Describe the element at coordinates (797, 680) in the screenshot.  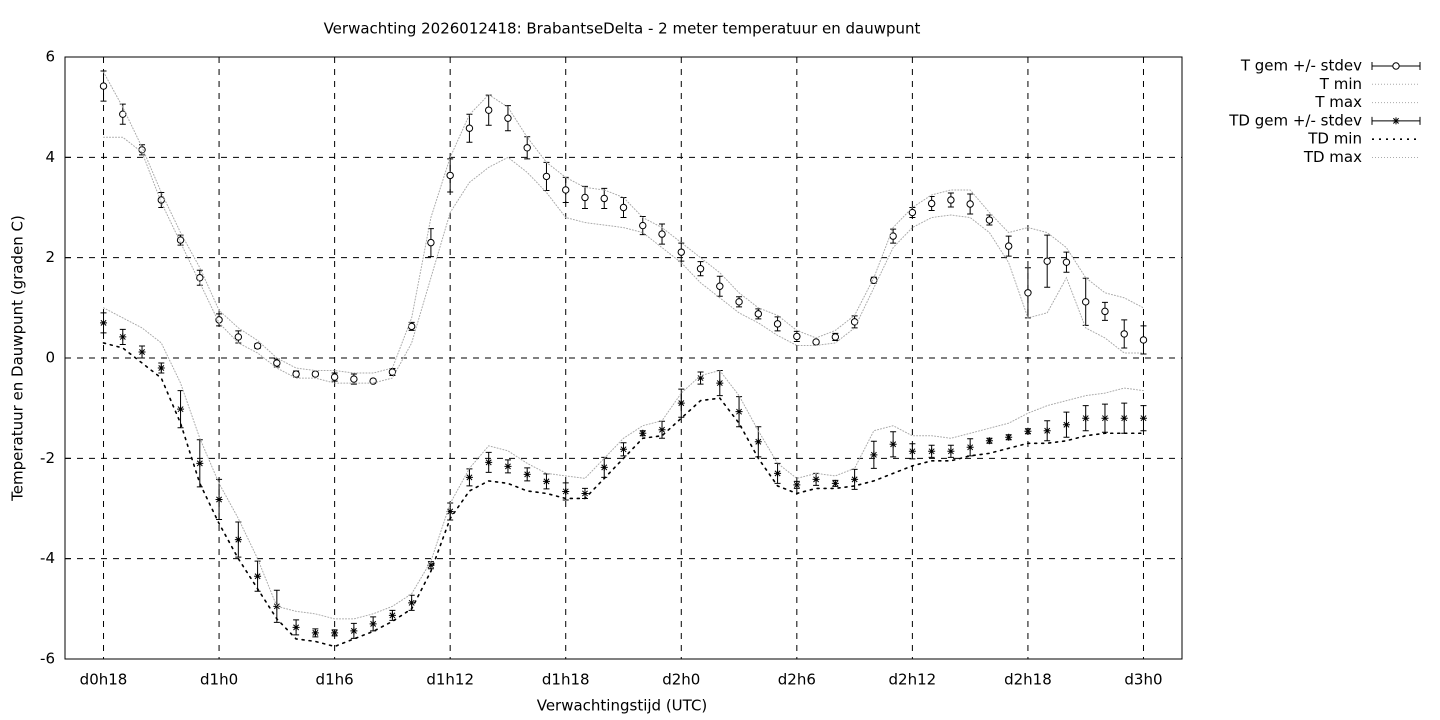
I see `x-tick-label: d2h6` at that location.